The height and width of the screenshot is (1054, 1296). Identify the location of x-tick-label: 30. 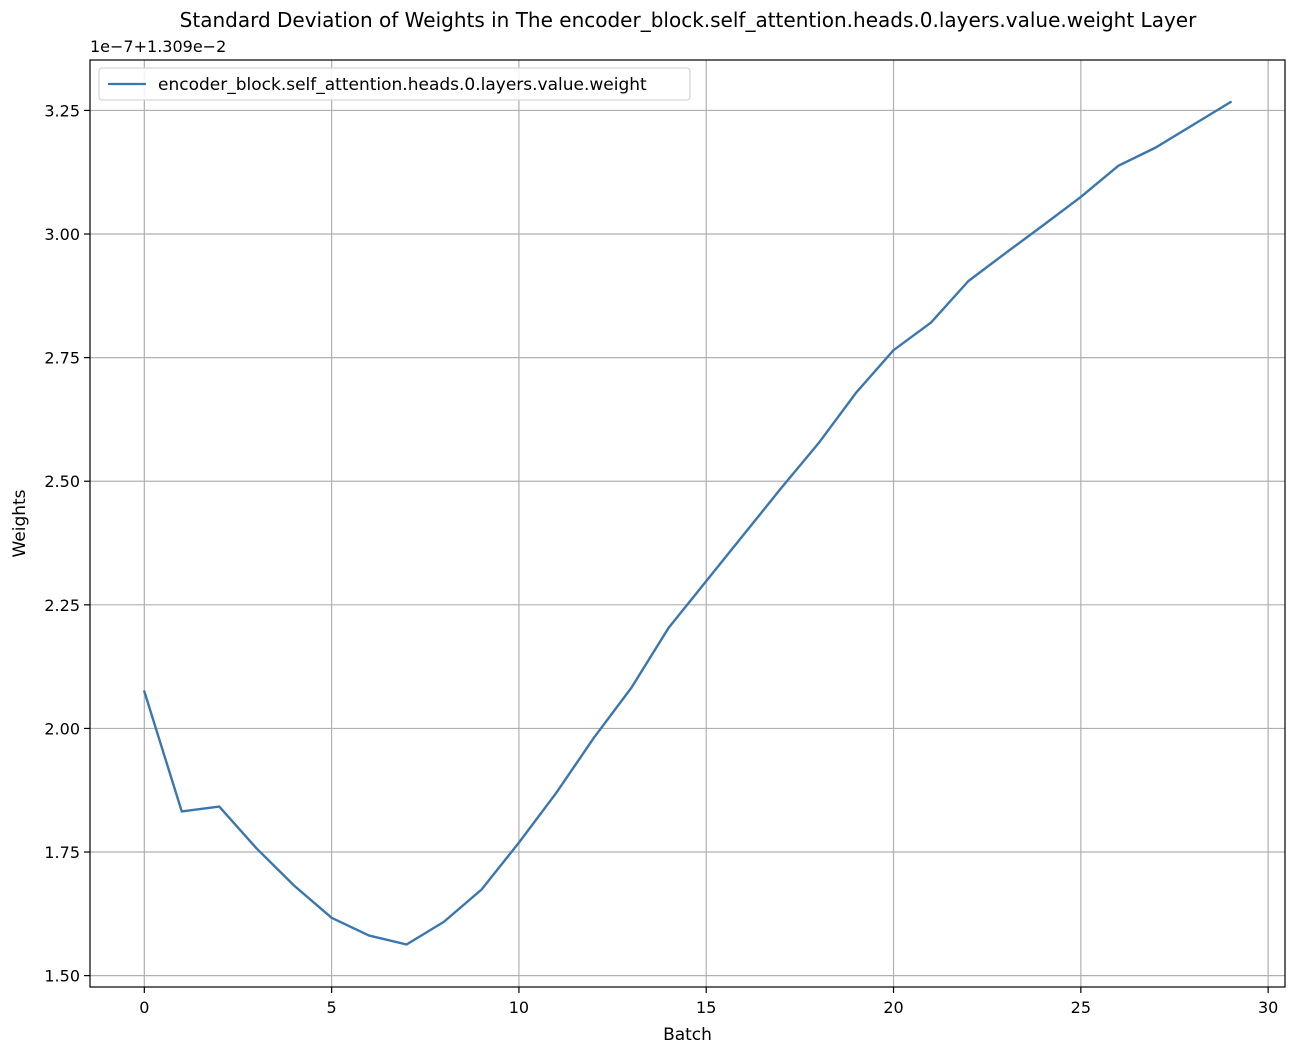
(1268, 1007).